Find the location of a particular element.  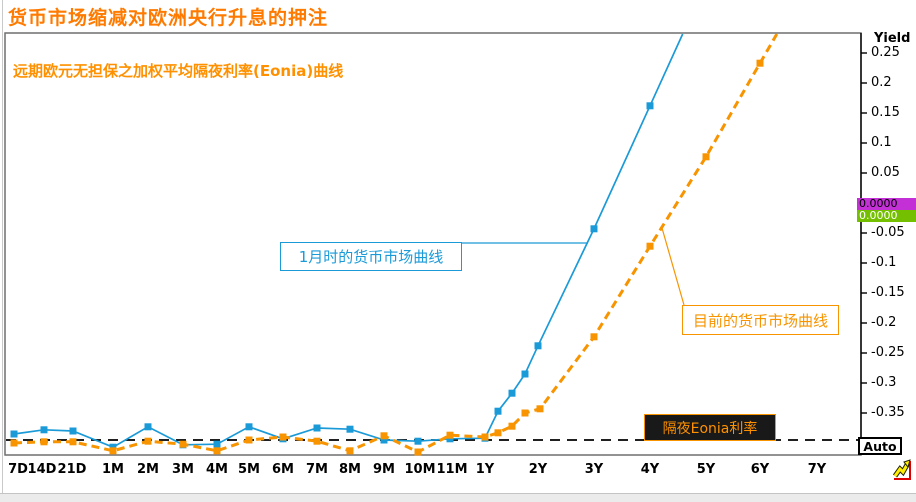

y-axis-tick-label: -0.05 is located at coordinates (888, 232).